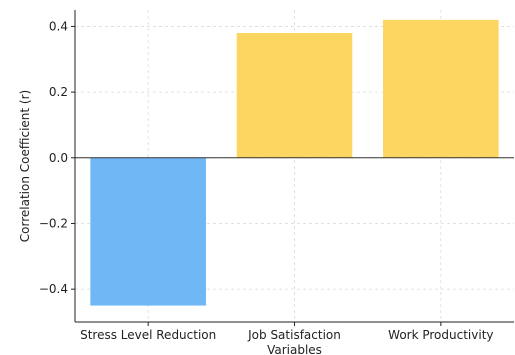 This screenshot has width=515, height=355. Describe the element at coordinates (294, 335) in the screenshot. I see `x-tick-label: Job Satisfaction` at that location.